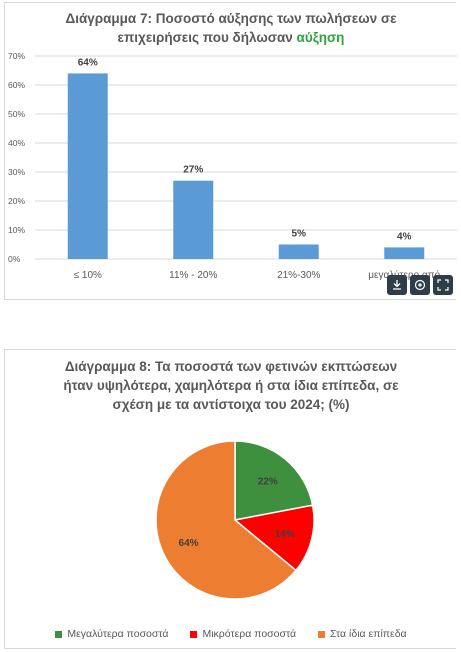 Image resolution: width=461 pixels, height=652 pixels. Describe the element at coordinates (189, 543) in the screenshot. I see `pie-data-label: 64%` at that location.